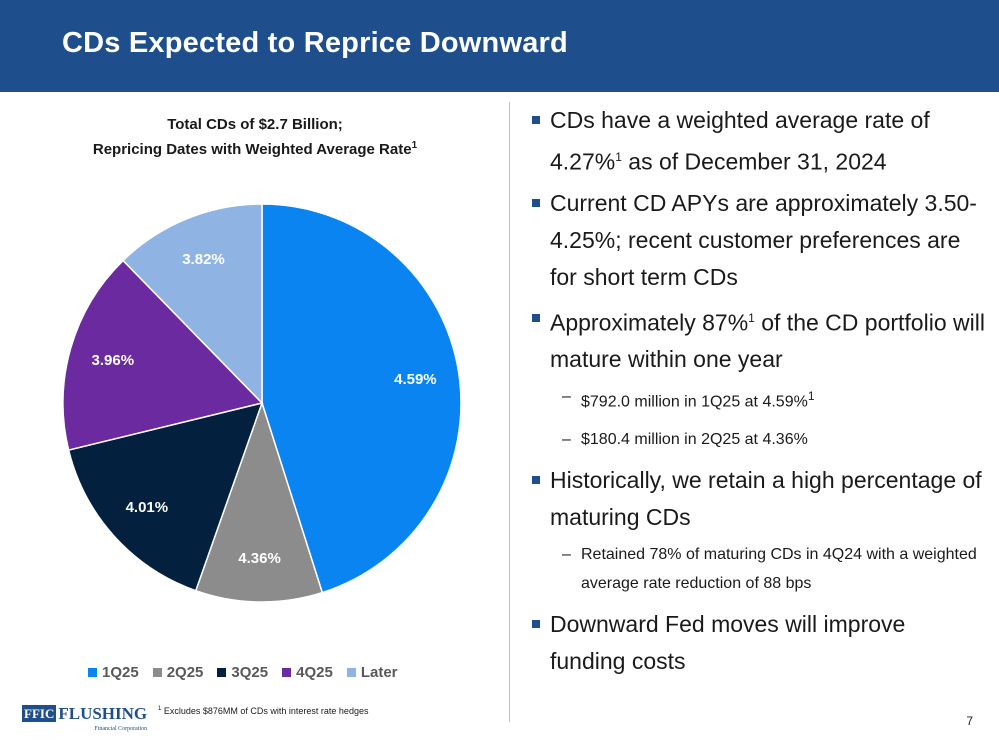 This screenshot has width=999, height=750. Describe the element at coordinates (259, 501) in the screenshot. I see `pie-slice-2q25` at that location.